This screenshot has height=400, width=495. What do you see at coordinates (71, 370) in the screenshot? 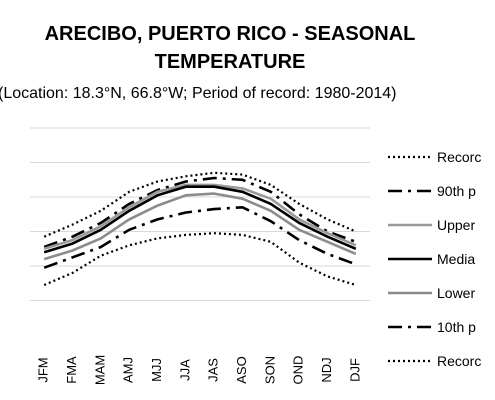
I see `x-tick-label: FMA` at bounding box center [71, 370].